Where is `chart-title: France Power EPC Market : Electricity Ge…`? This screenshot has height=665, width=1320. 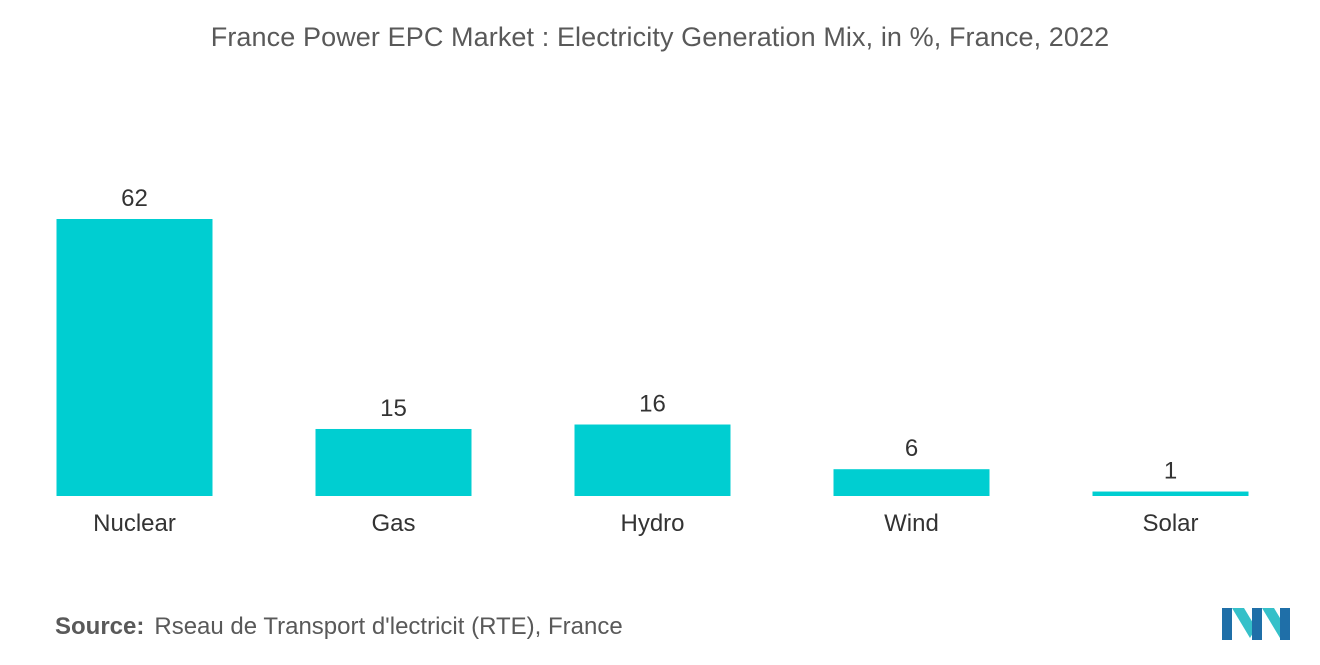
chart-title: France Power EPC Market : Electricity Ge… is located at coordinates (660, 37).